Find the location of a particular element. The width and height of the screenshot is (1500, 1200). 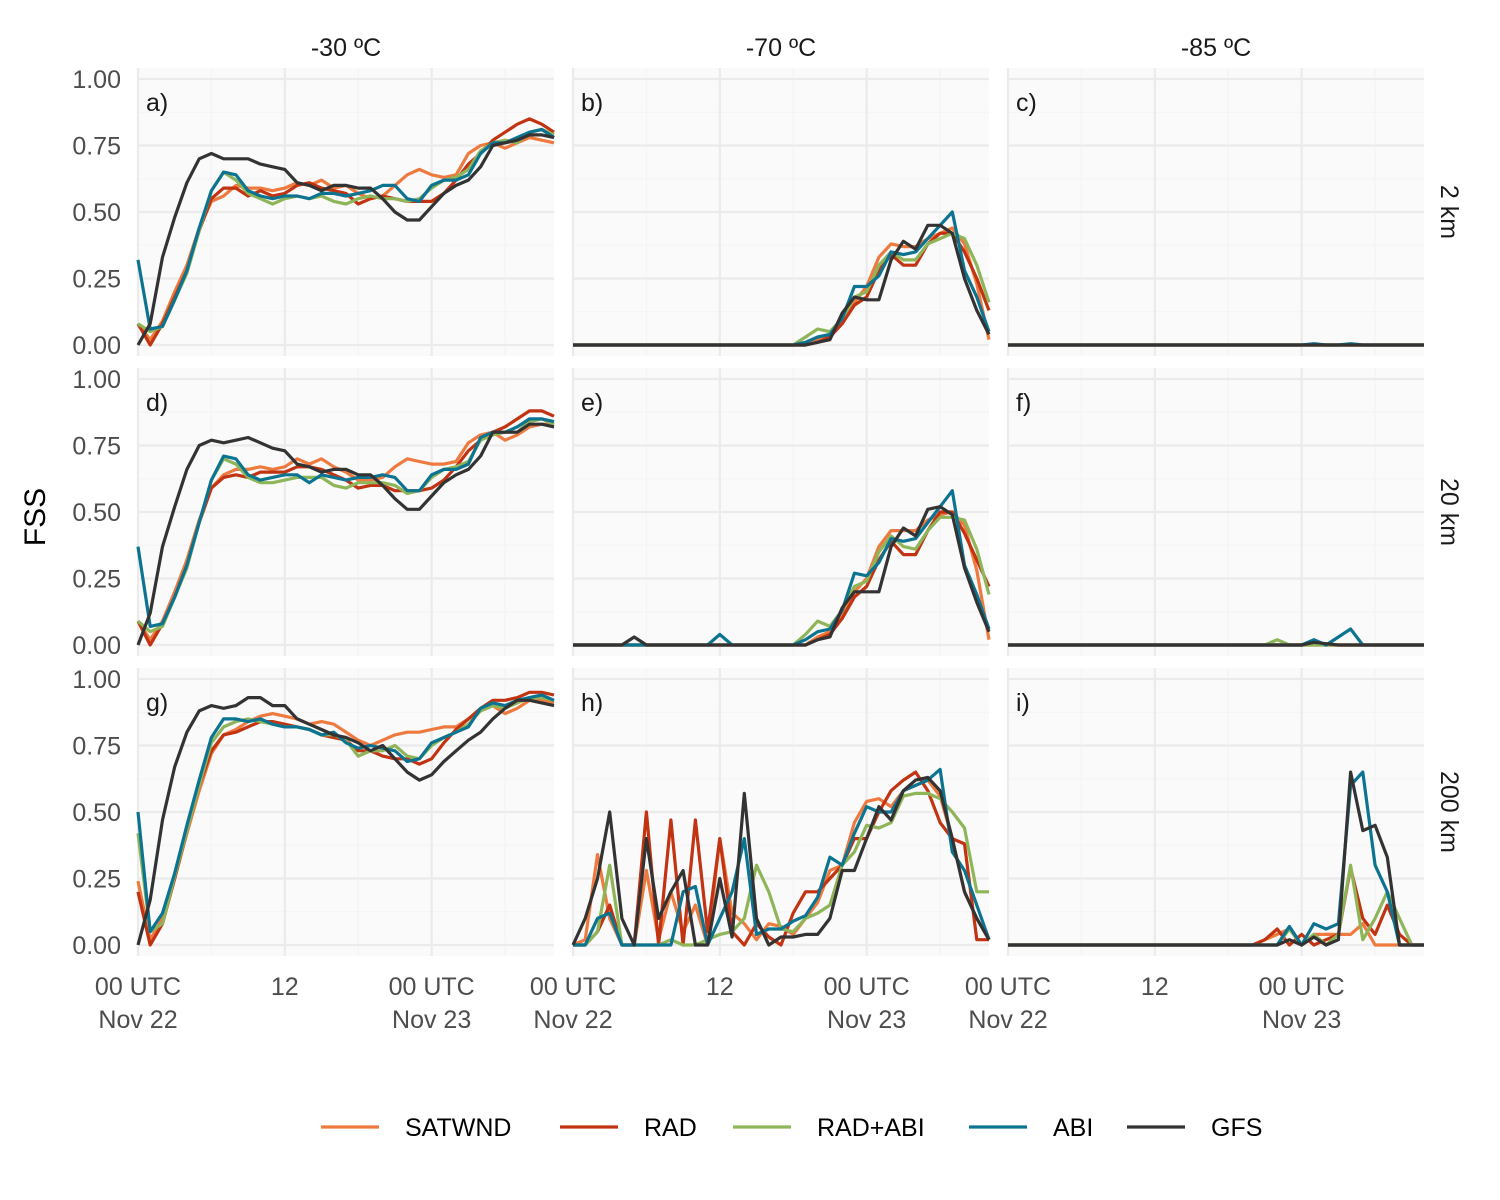

row-strip-label: 20 km is located at coordinates (1449, 512).